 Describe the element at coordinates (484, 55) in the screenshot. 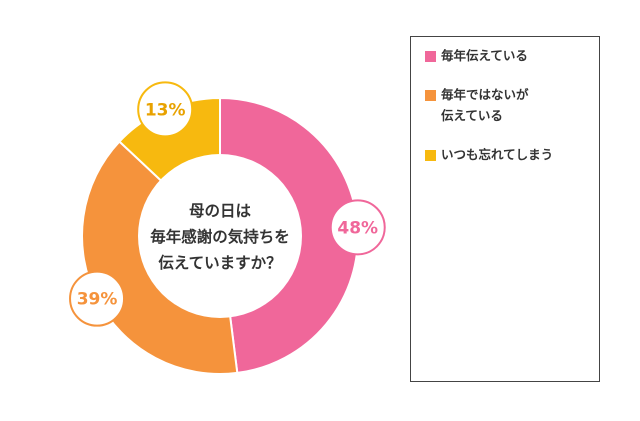

I see `legend-label: 毎年伝えている` at that location.